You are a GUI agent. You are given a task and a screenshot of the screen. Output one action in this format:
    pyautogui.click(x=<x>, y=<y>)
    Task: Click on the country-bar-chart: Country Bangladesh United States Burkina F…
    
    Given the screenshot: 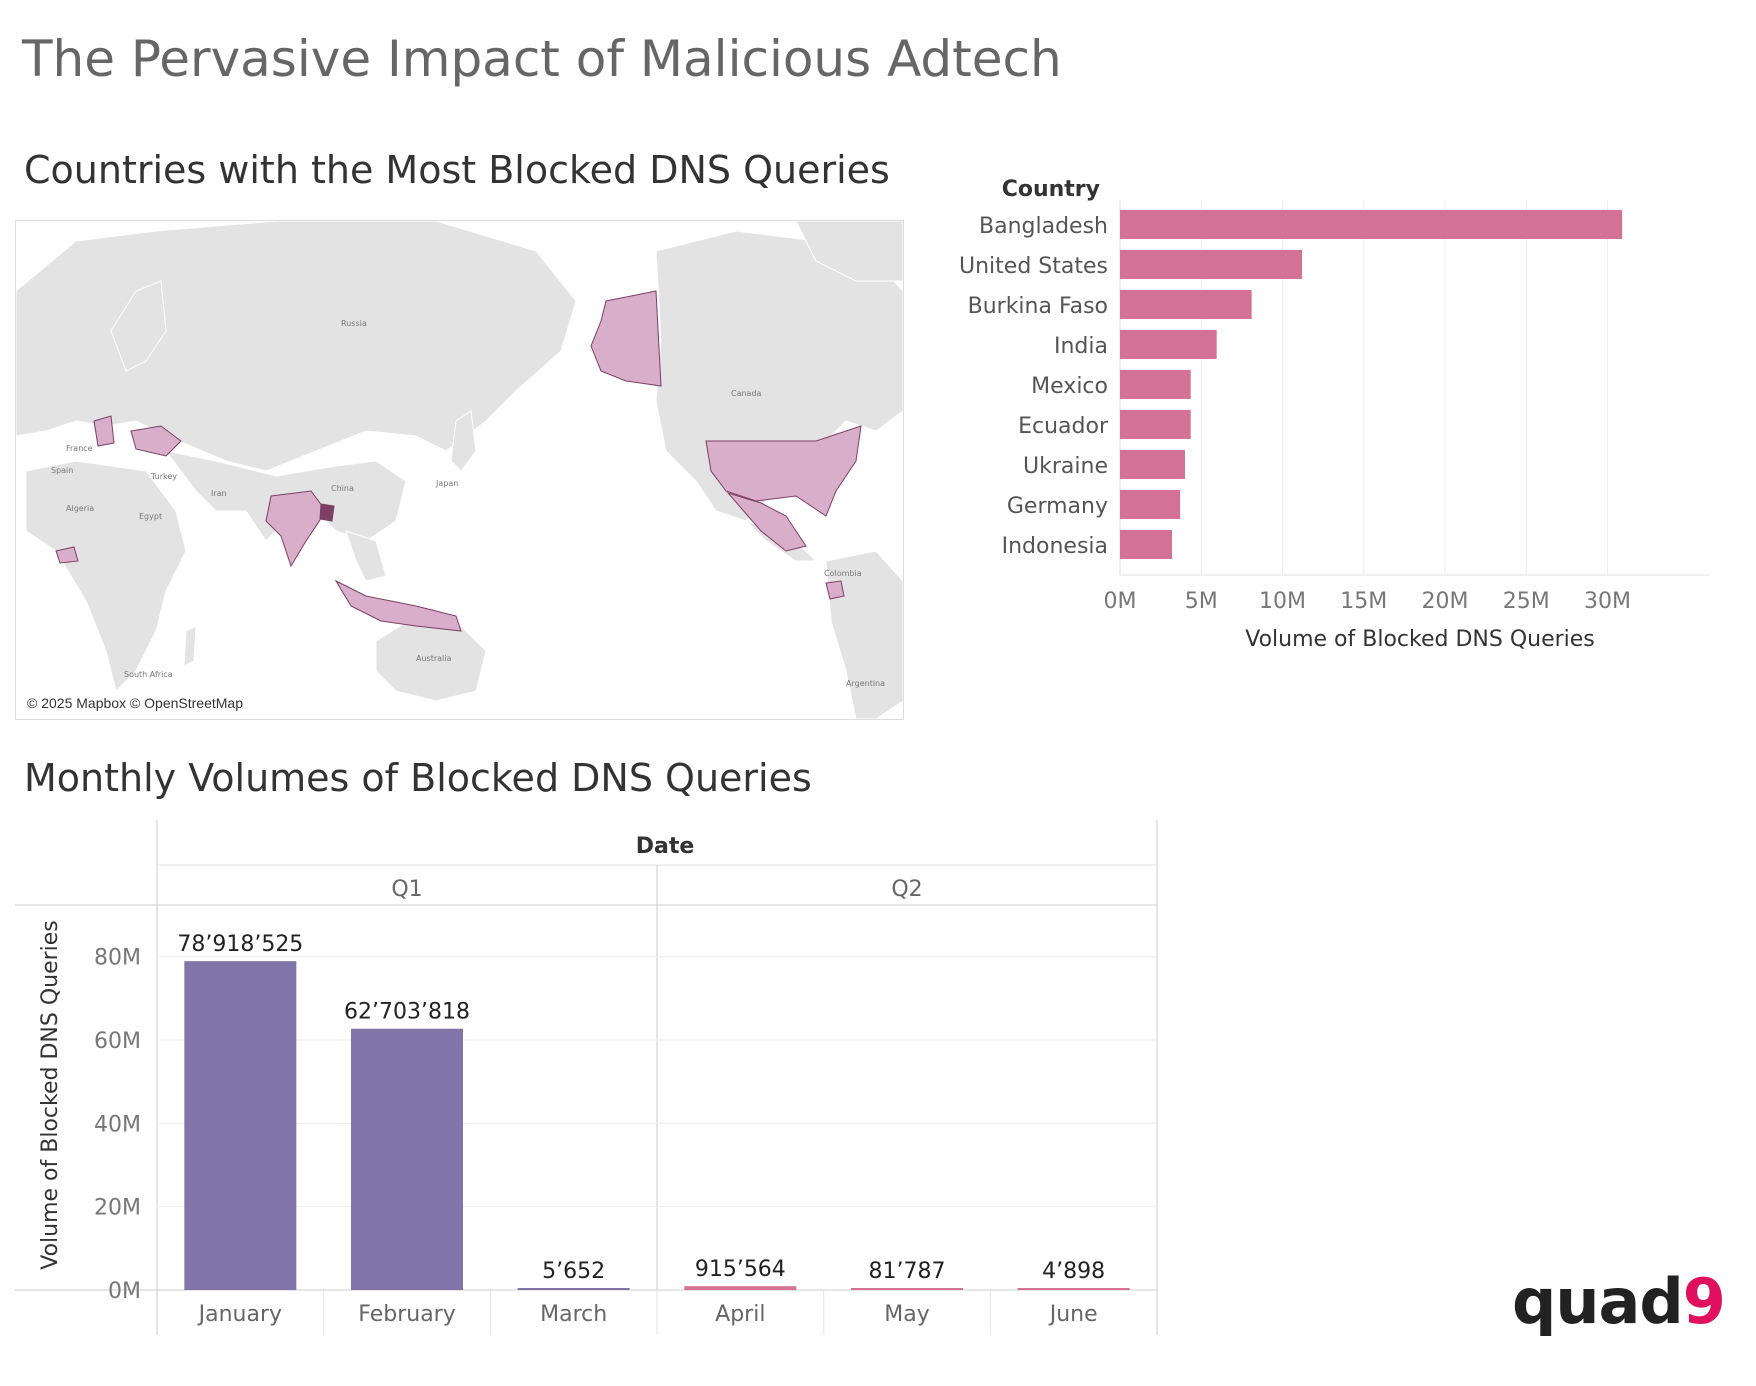 What is the action you would take?
    pyautogui.click(x=1334, y=414)
    